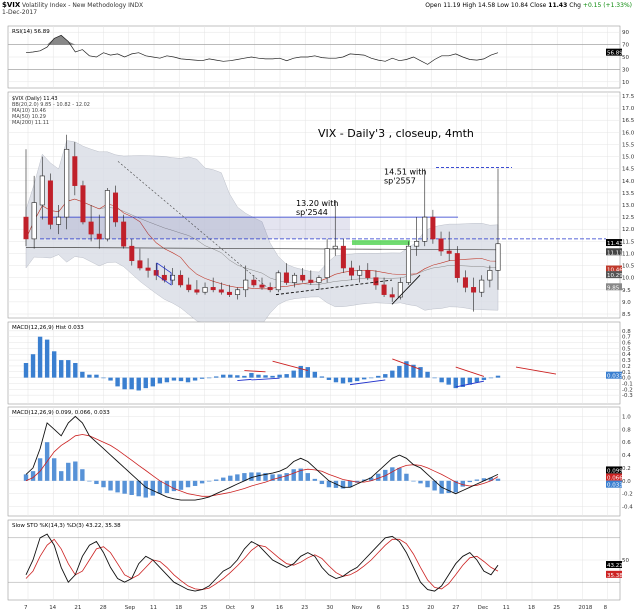 The height and width of the screenshot is (614, 640). Describe the element at coordinates (48, 328) in the screenshot. I see `macd-hist-legend: MACD(12,26,9) Hist 0.033` at that location.